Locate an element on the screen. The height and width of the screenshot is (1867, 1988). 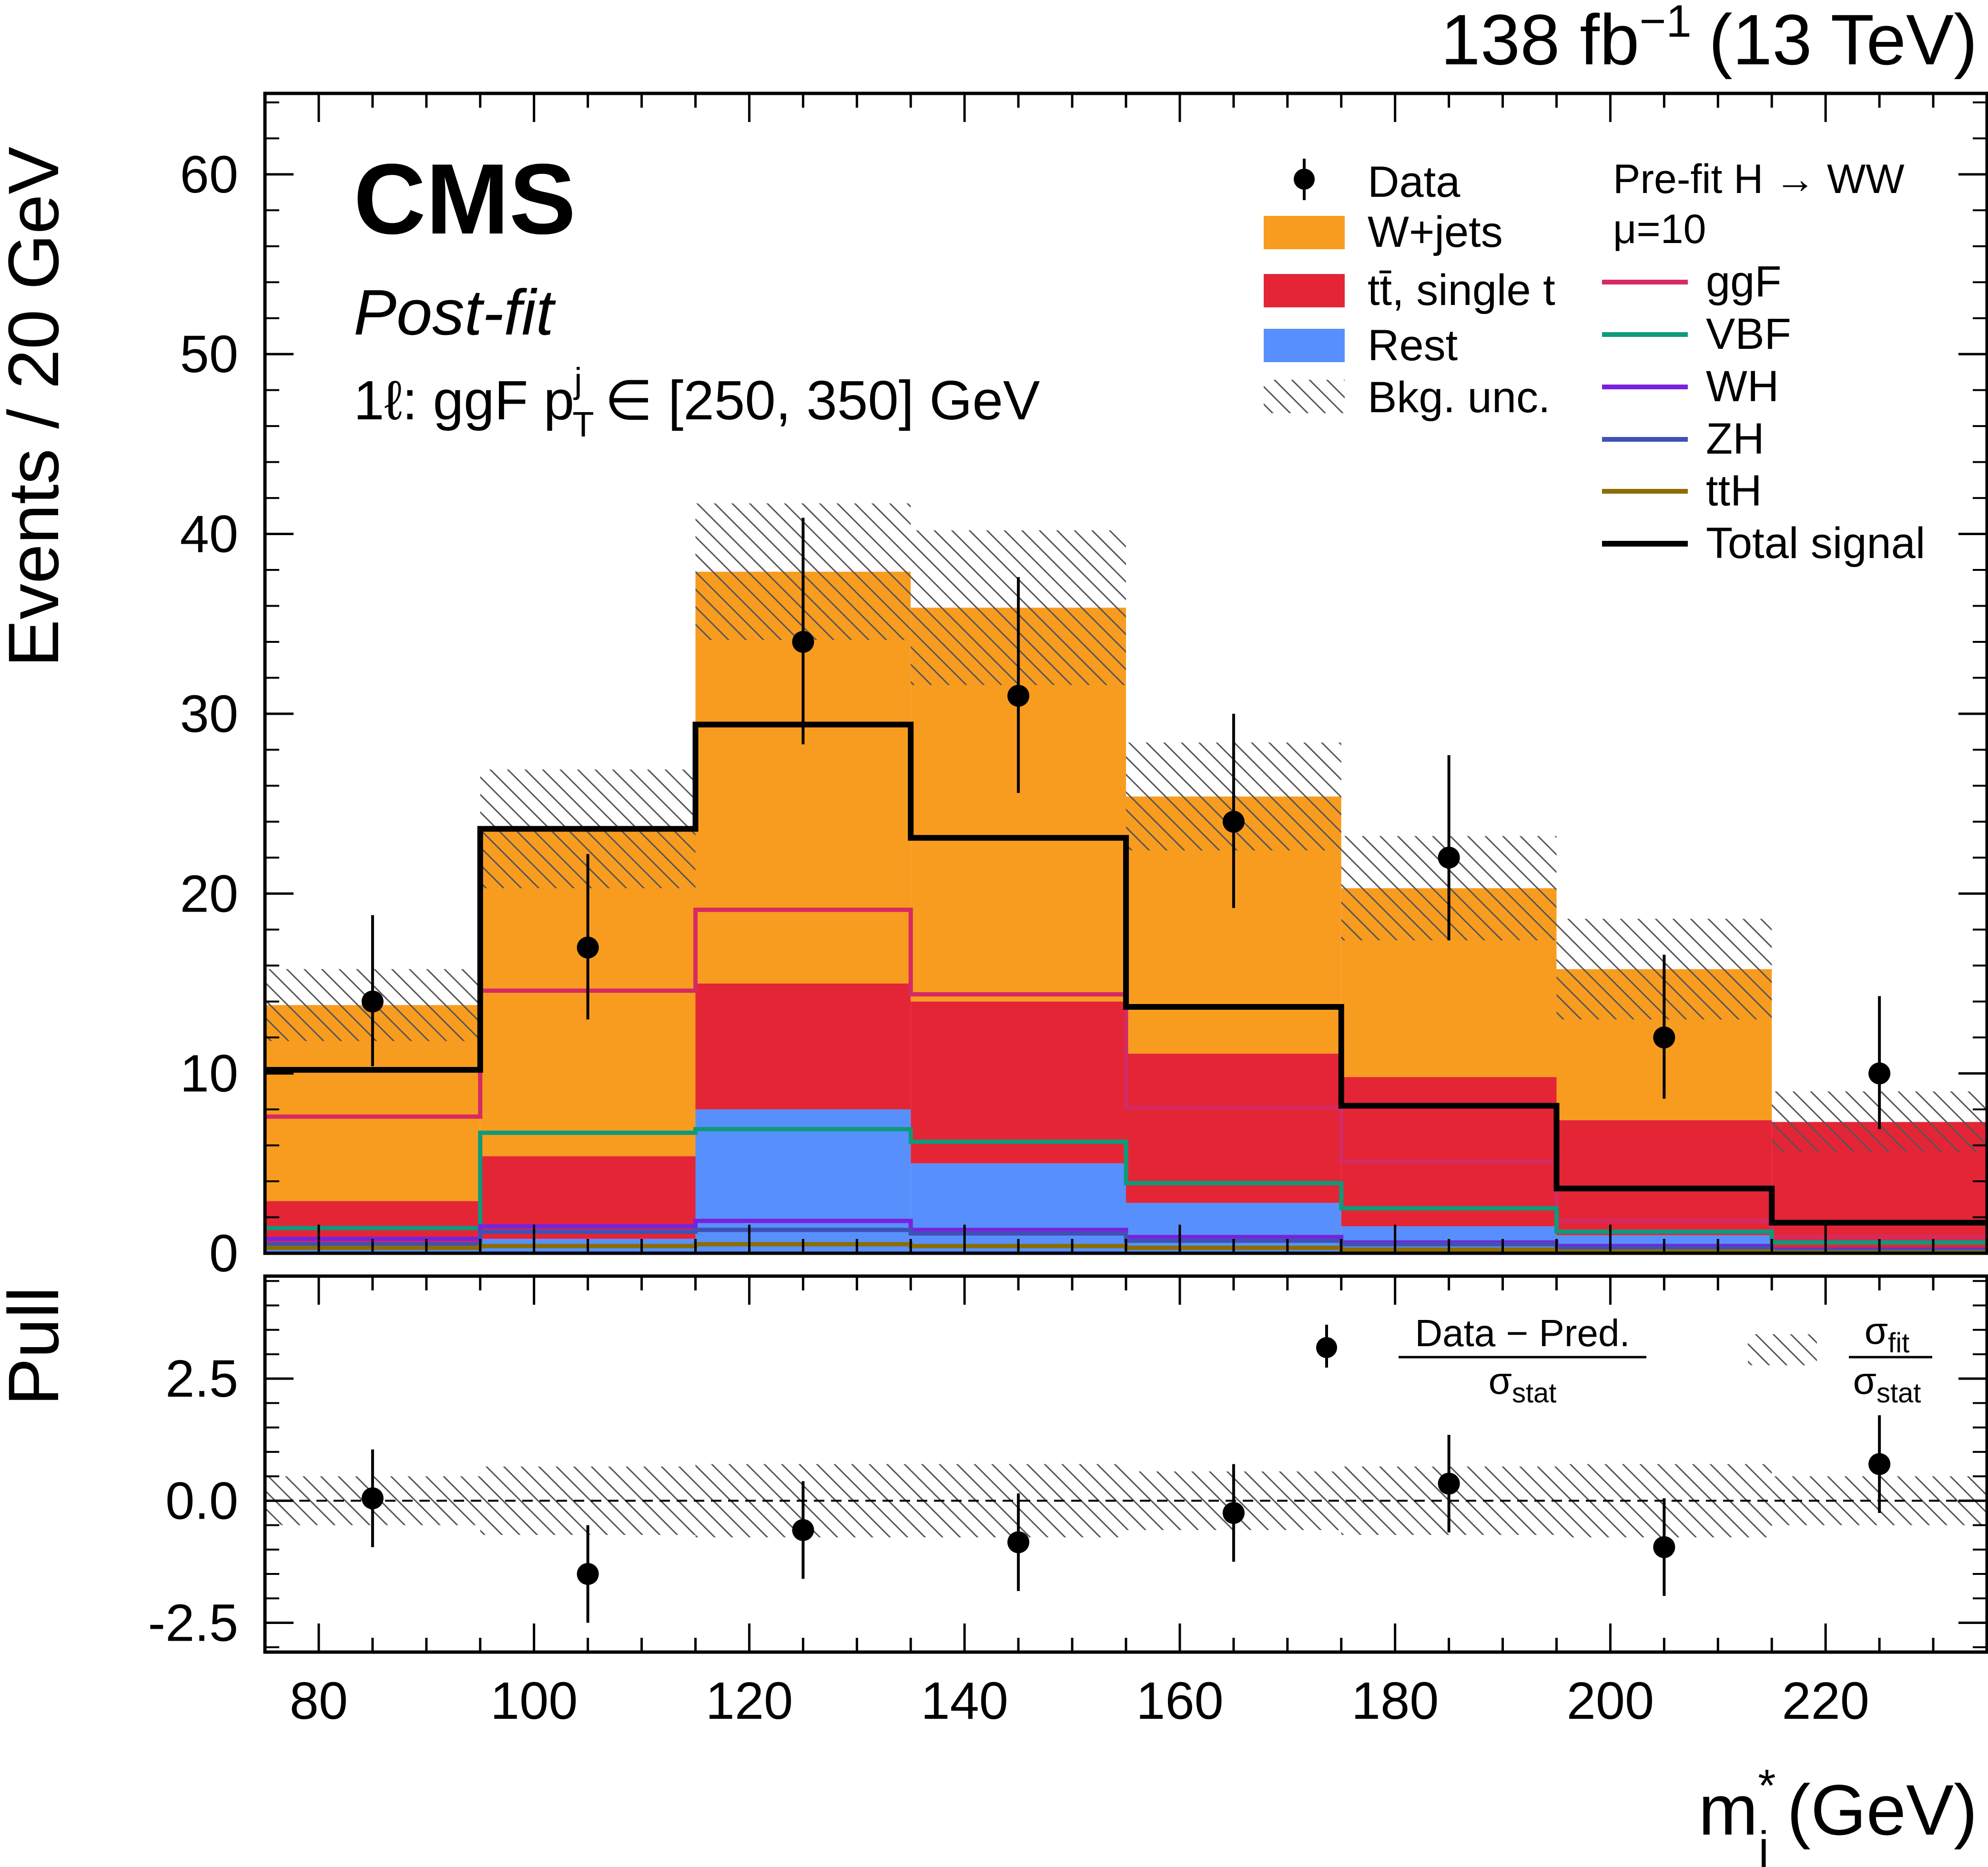
legend-wjets-label: W+jets is located at coordinates (1435, 232).